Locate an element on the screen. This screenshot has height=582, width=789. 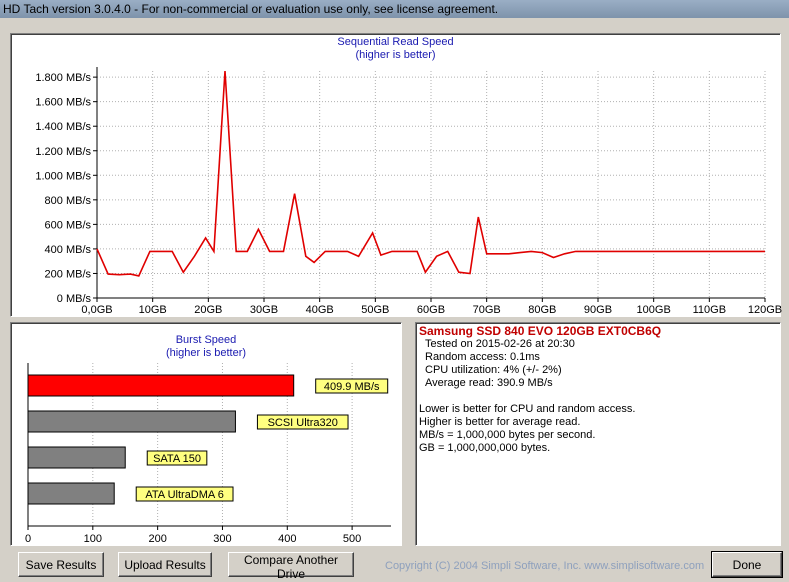
y-tick-label: 1.000 MB/s is located at coordinates (63, 176).